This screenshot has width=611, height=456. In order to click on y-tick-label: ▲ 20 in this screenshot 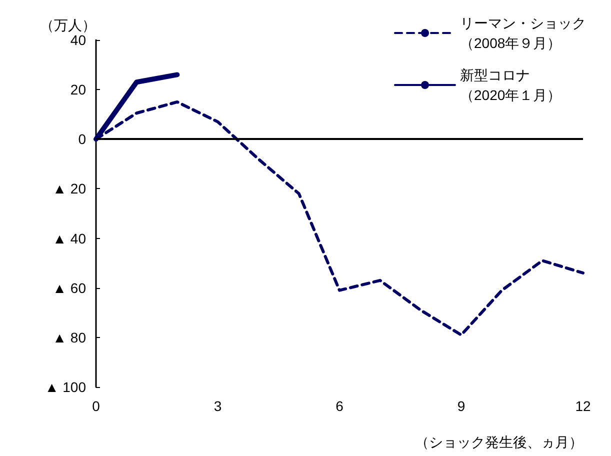, I will do `click(69, 188)`.